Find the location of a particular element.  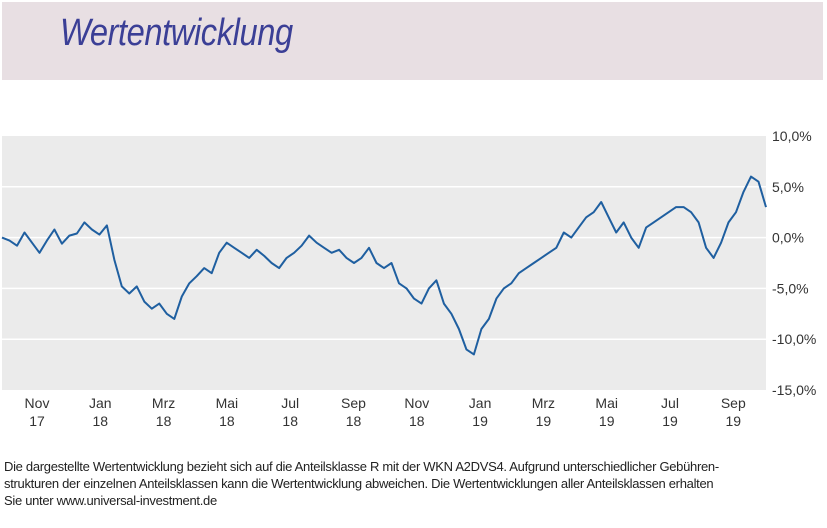

page-title: Wertentwicklung is located at coordinates (176, 33).